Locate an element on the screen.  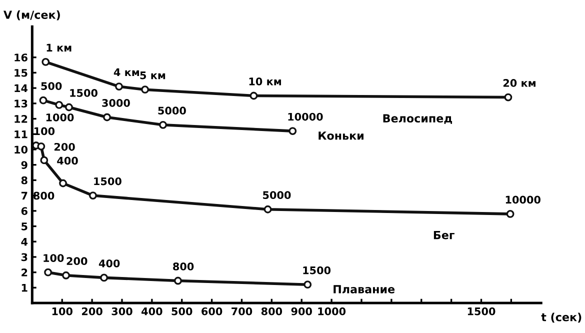
y-tick-label: 2 is located at coordinates (25, 272).